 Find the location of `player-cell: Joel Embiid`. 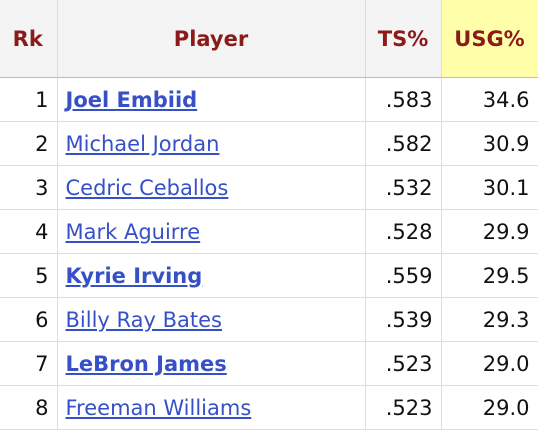

player-cell: Joel Embiid is located at coordinates (211, 99).